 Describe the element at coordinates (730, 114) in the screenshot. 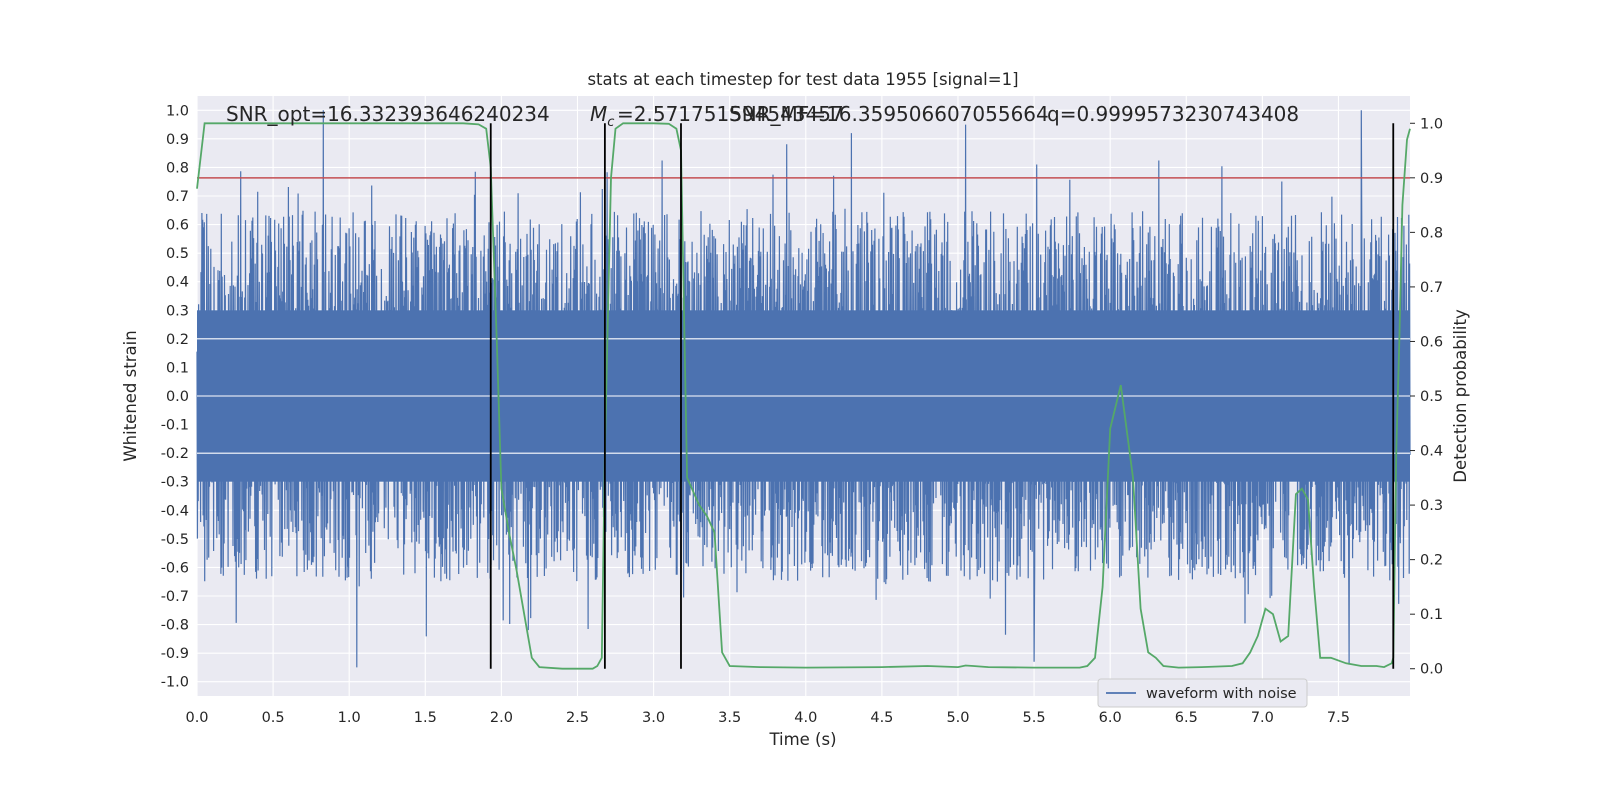

I see `annotation-mc-value: =2.571751594543457` at that location.